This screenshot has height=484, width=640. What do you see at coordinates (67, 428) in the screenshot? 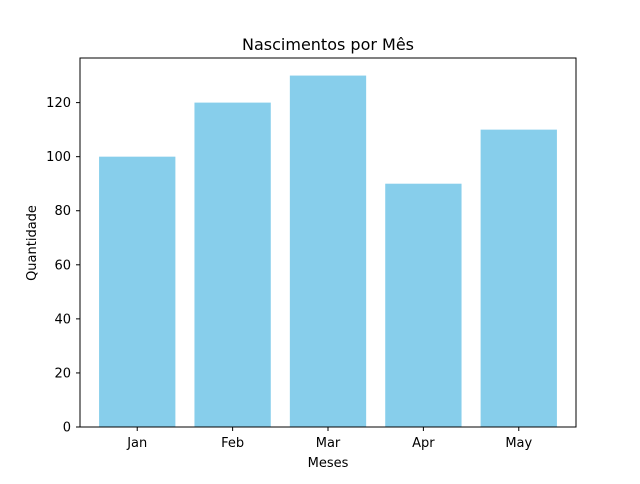
I see `y-tick-label: 0` at bounding box center [67, 428].